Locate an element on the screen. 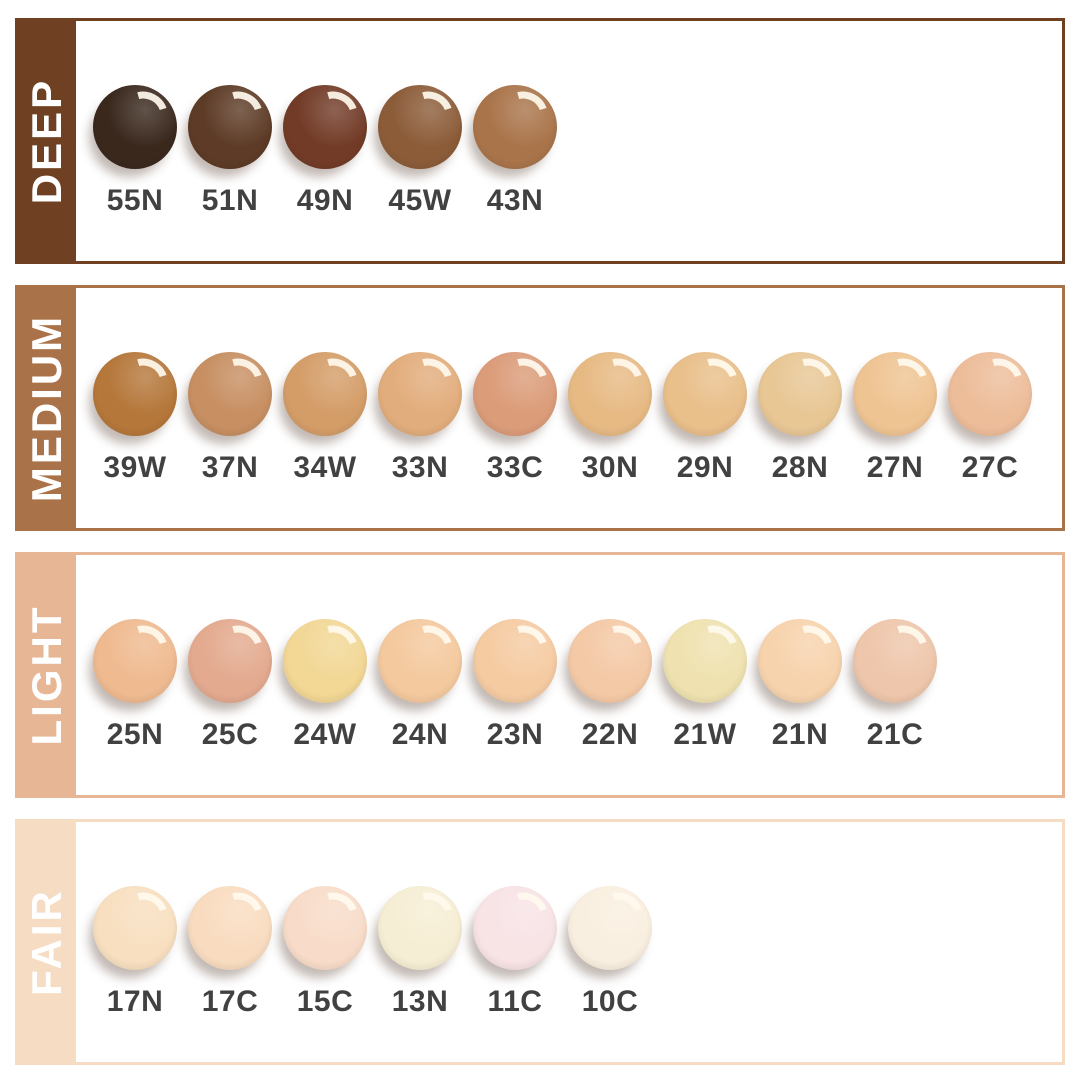  shade-drop-27C is located at coordinates (990, 393).